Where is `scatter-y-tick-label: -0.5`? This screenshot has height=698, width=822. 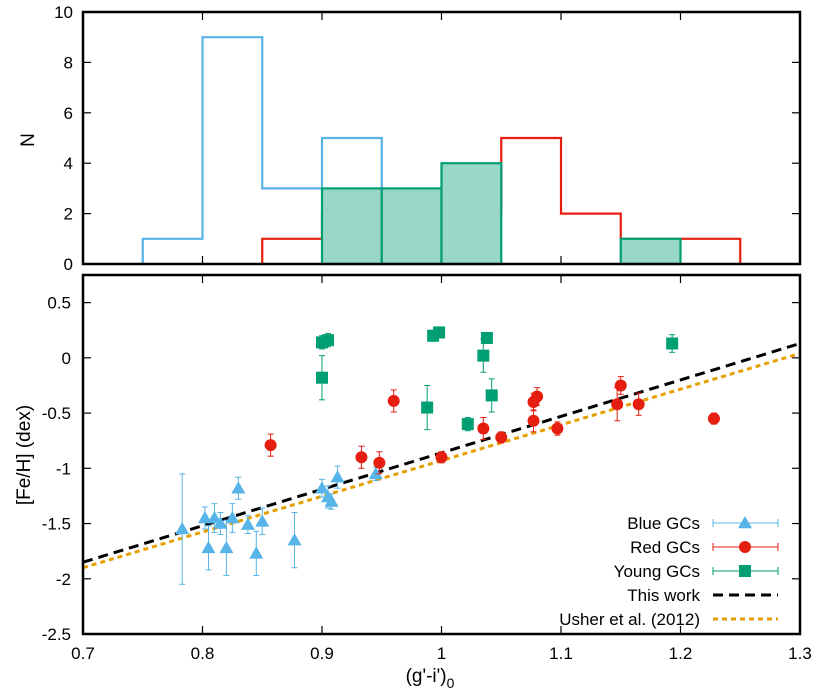
scatter-y-tick-label: -0.5 is located at coordinates (56, 413).